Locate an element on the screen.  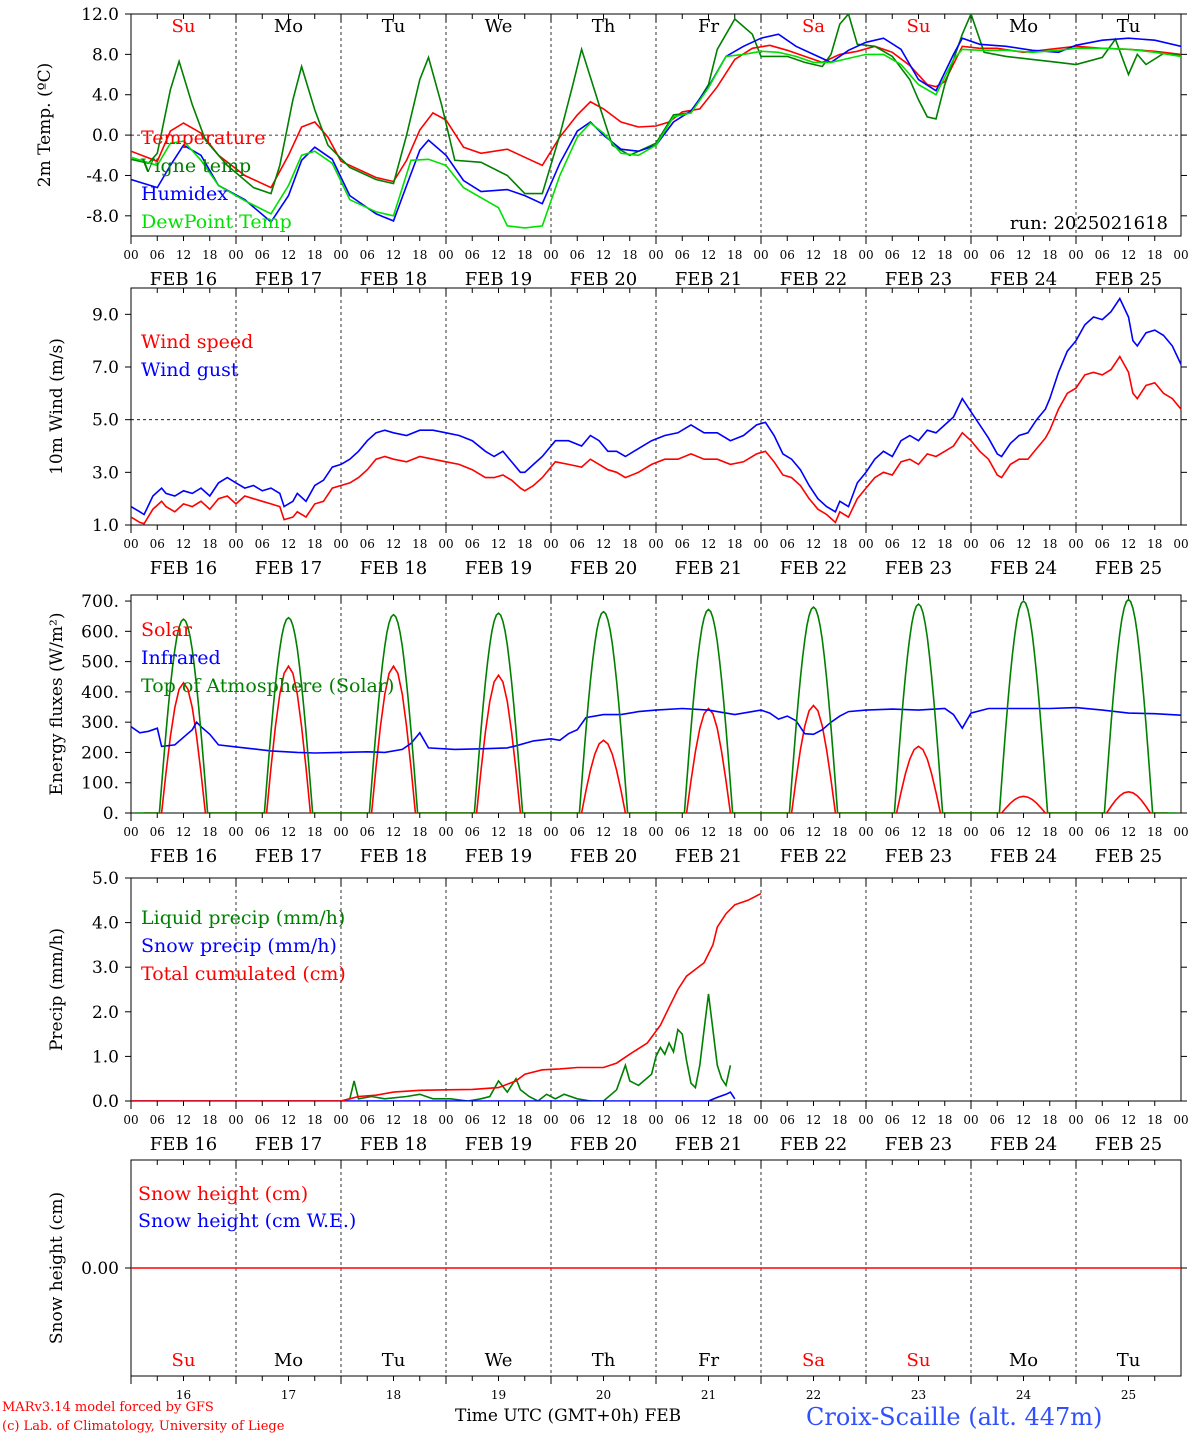
y-tick-label: 300. is located at coordinates (100, 723).